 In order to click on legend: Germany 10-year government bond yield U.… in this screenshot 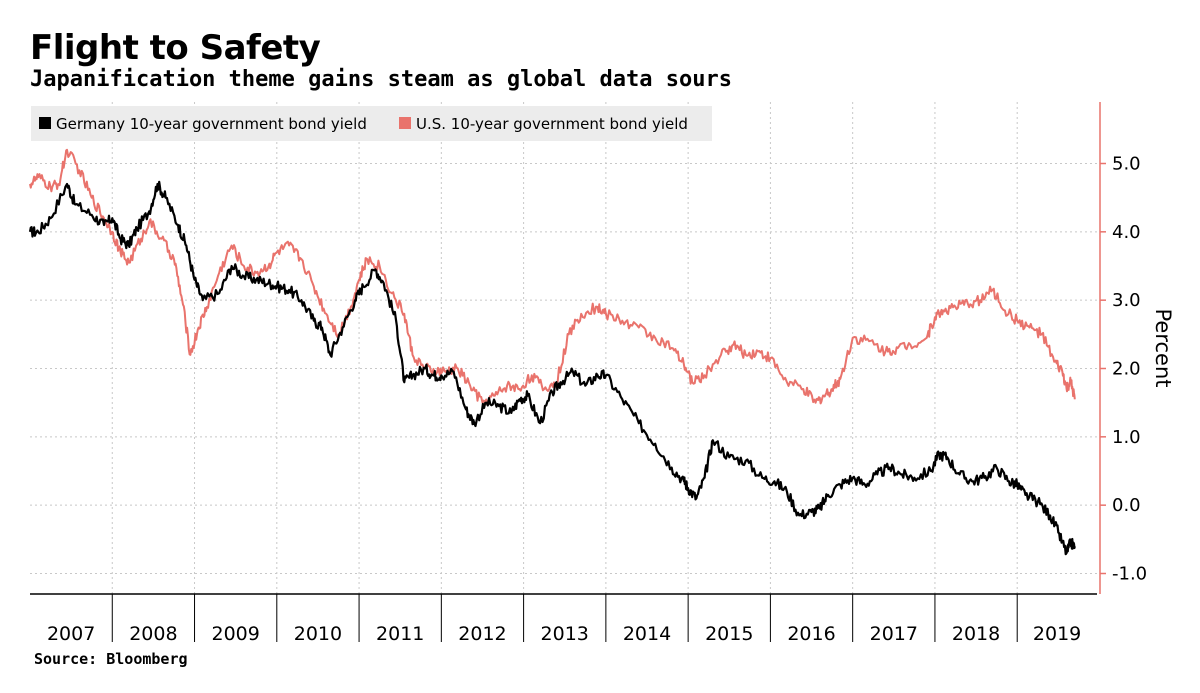, I will do `click(371, 123)`.